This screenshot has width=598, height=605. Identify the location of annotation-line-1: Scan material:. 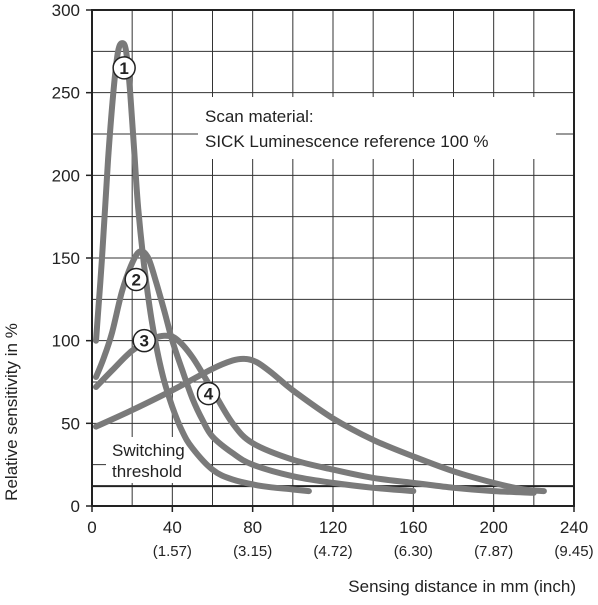
(259, 116).